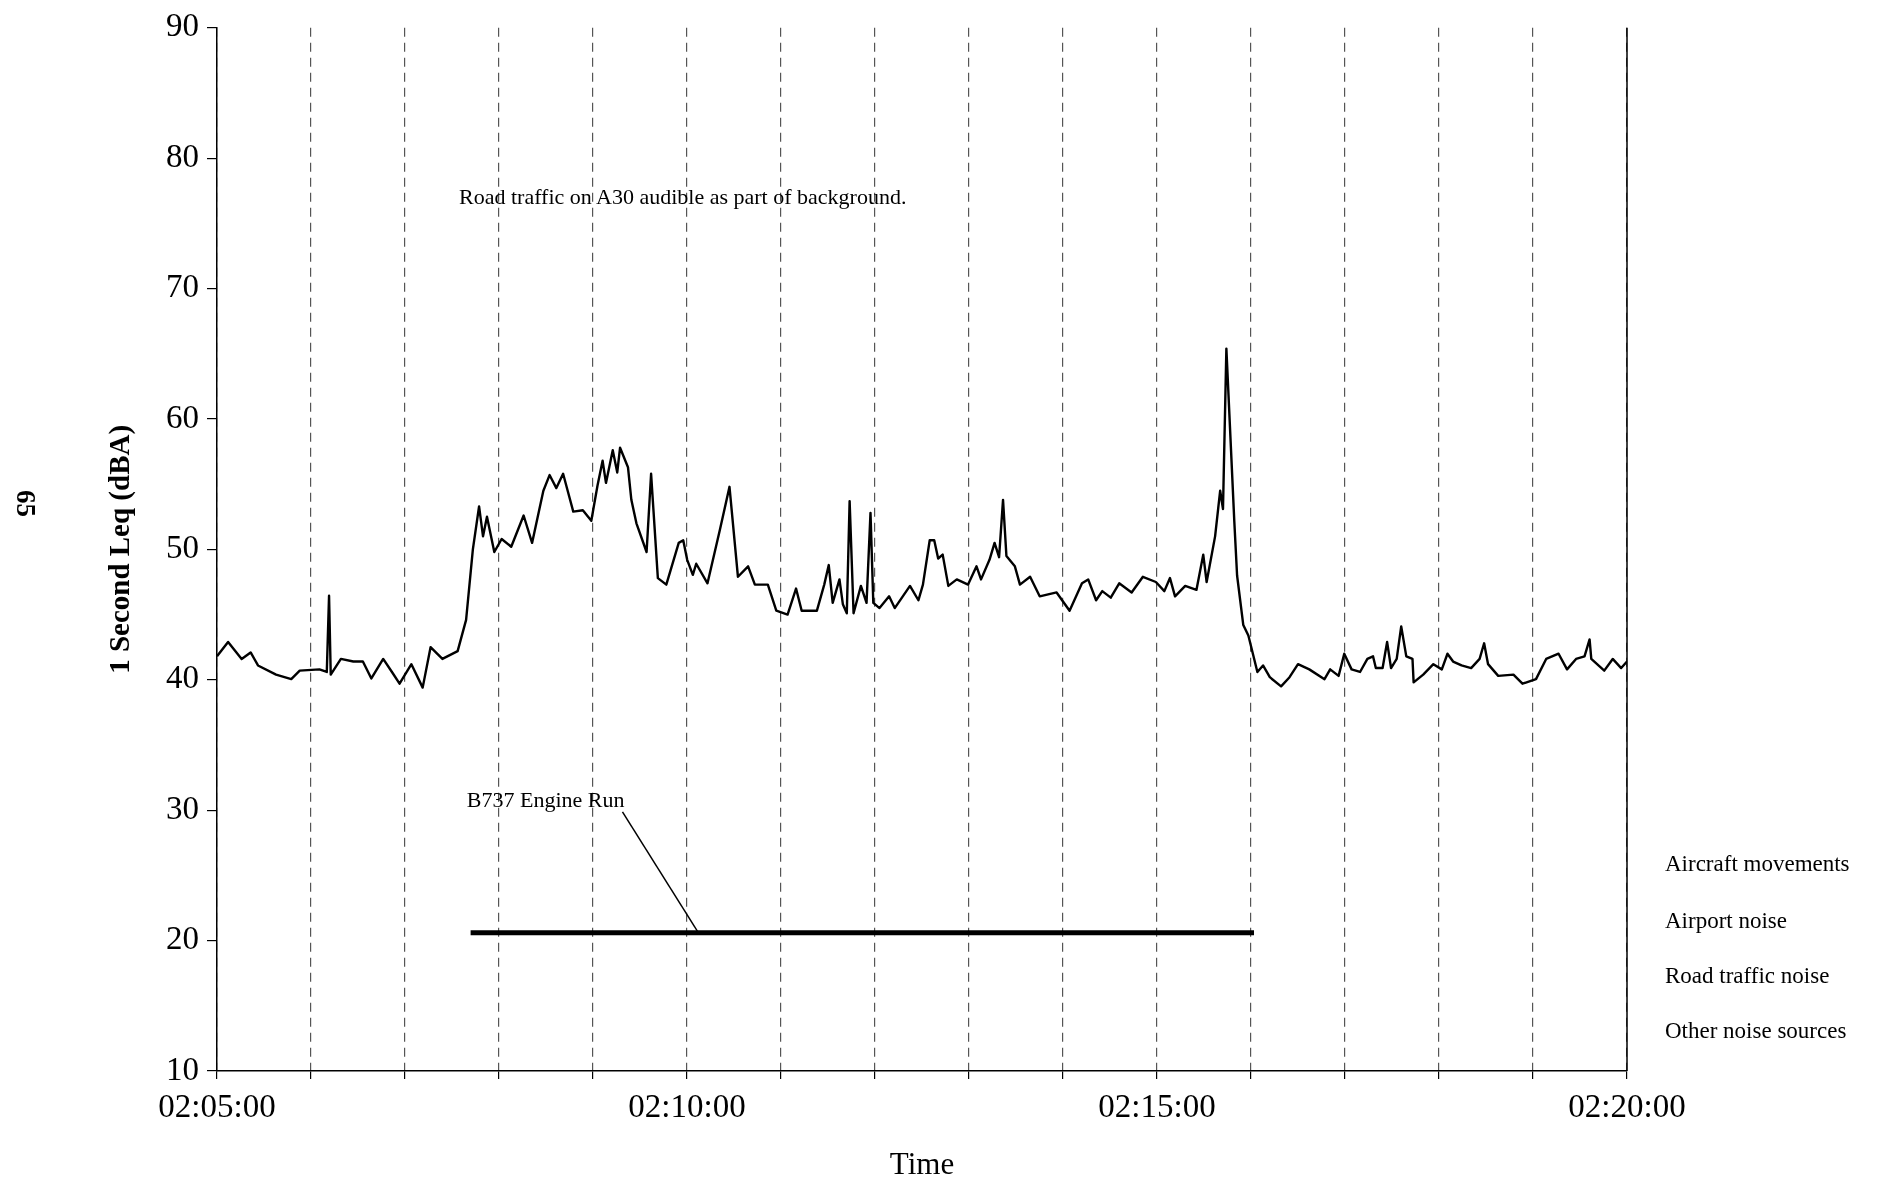 This screenshot has height=1188, width=1895. What do you see at coordinates (217, 1106) in the screenshot?
I see `x-tick-label: 02:05:00` at bounding box center [217, 1106].